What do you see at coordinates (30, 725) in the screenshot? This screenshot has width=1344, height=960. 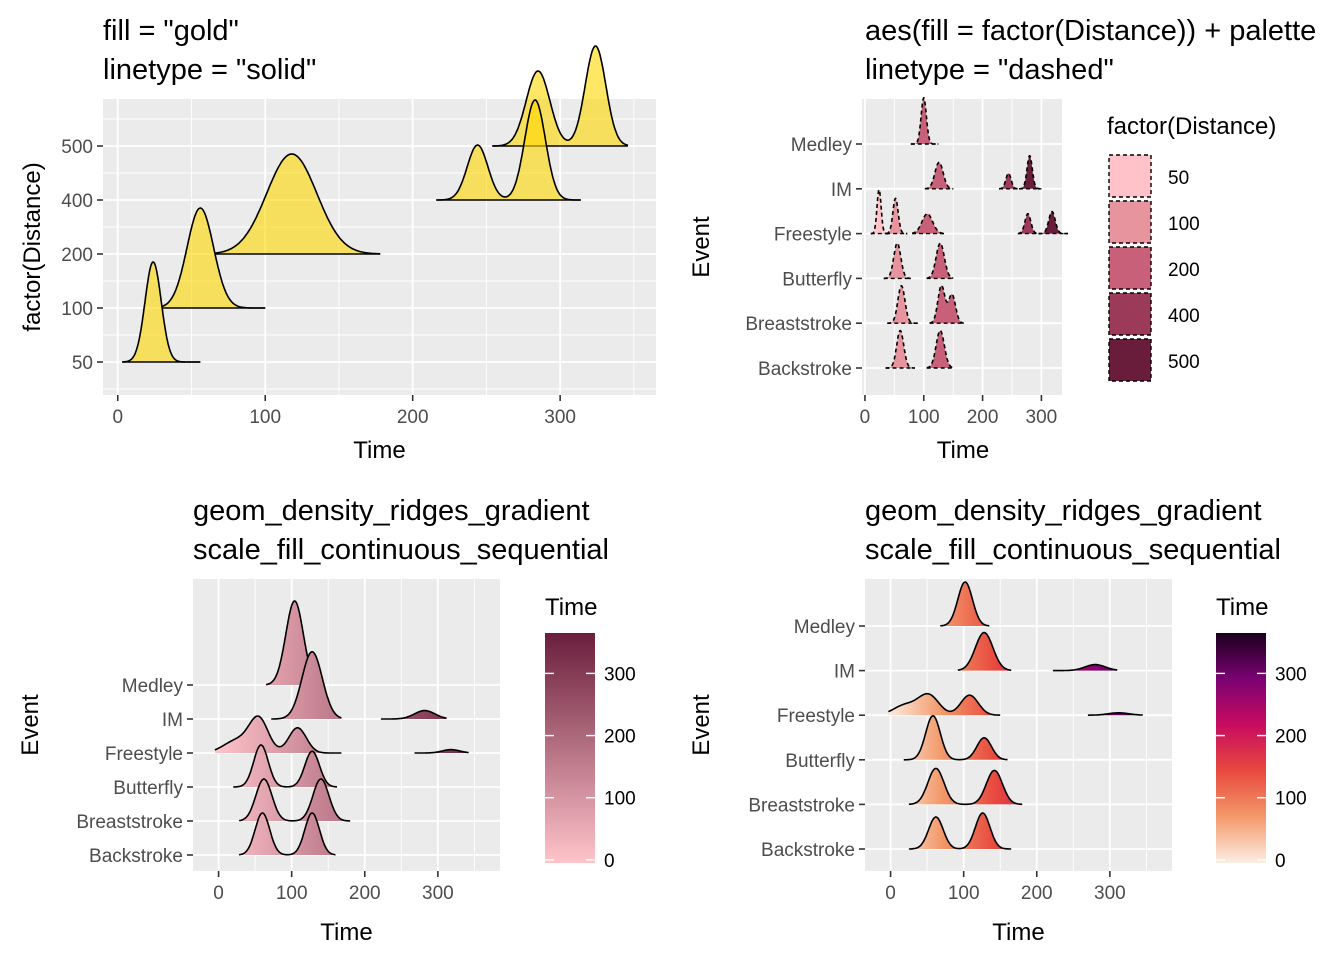 I see `panel-3-y-axis-title: Event` at bounding box center [30, 725].